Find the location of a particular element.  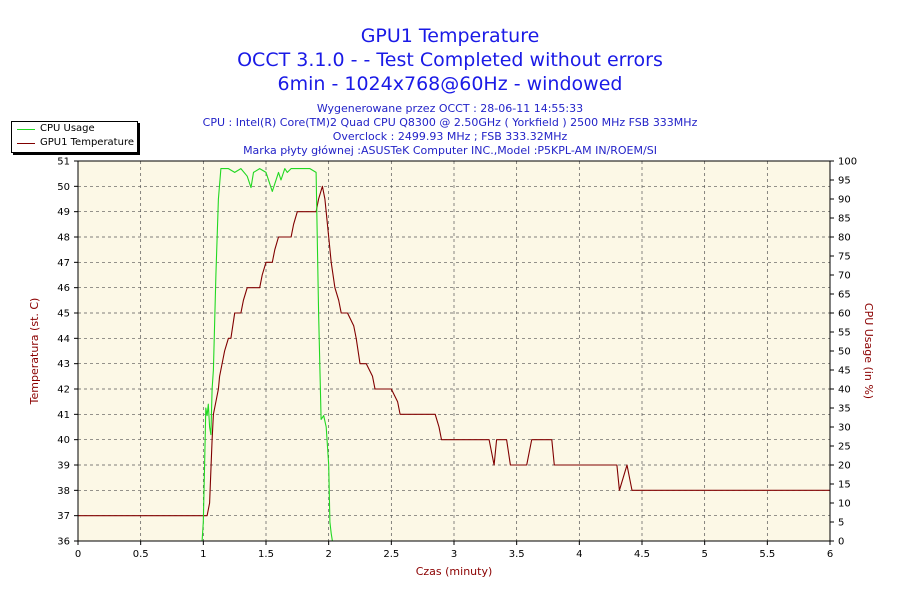

y-tick-label: 46 is located at coordinates (63, 288).